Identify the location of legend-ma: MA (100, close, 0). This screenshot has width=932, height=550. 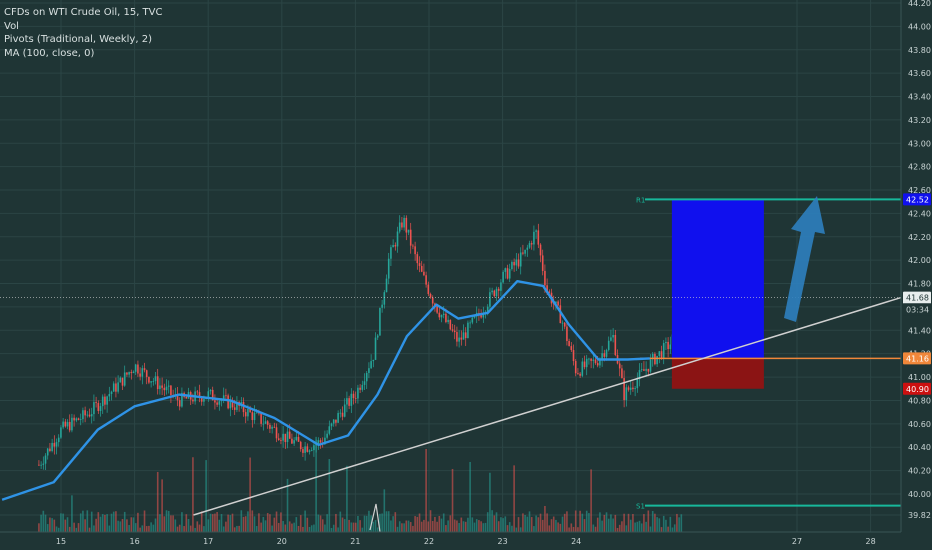
(49, 53).